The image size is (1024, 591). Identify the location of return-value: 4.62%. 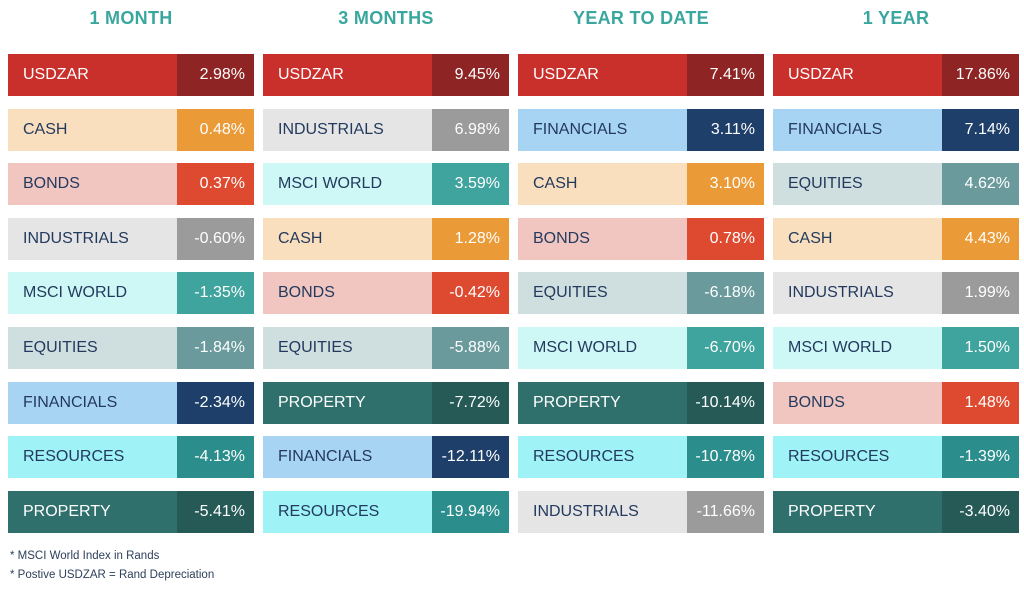
(980, 184).